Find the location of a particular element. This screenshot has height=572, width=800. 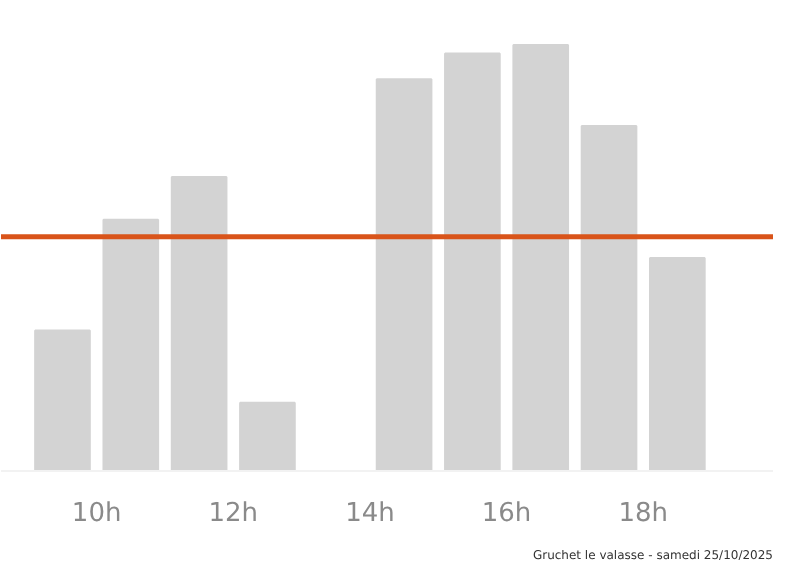

x-tick-label: 14h is located at coordinates (370, 514).